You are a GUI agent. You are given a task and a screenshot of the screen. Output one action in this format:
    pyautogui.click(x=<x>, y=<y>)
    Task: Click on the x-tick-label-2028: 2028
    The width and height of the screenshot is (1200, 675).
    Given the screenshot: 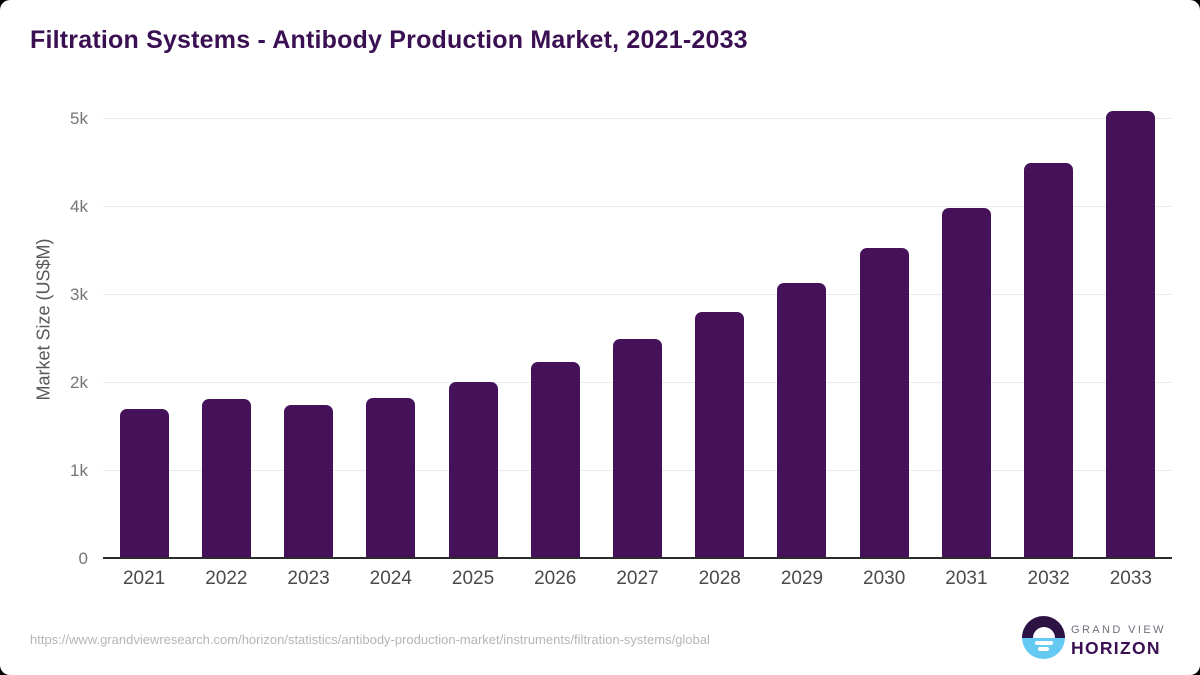 What is the action you would take?
    pyautogui.click(x=719, y=578)
    